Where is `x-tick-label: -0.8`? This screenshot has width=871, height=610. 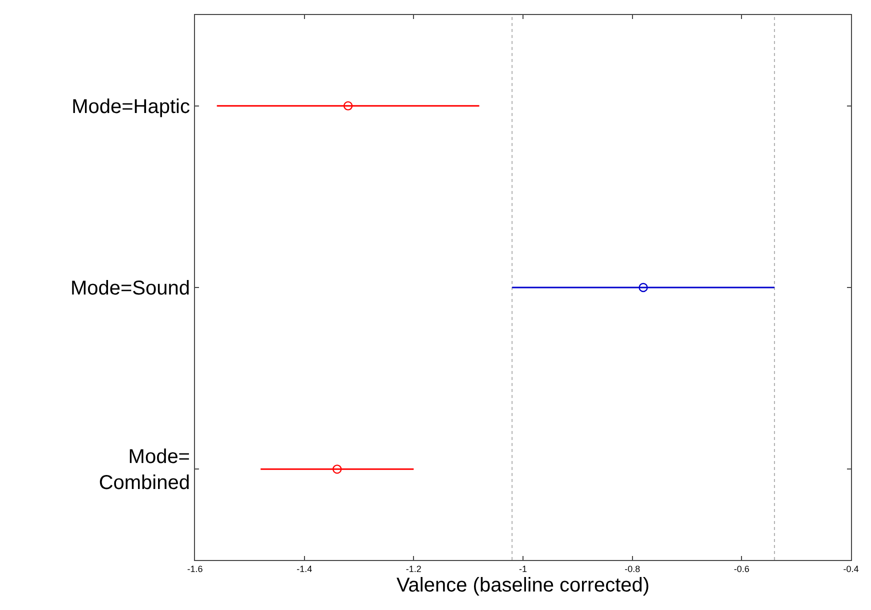
x-tick-label: -0.8 is located at coordinates (632, 569).